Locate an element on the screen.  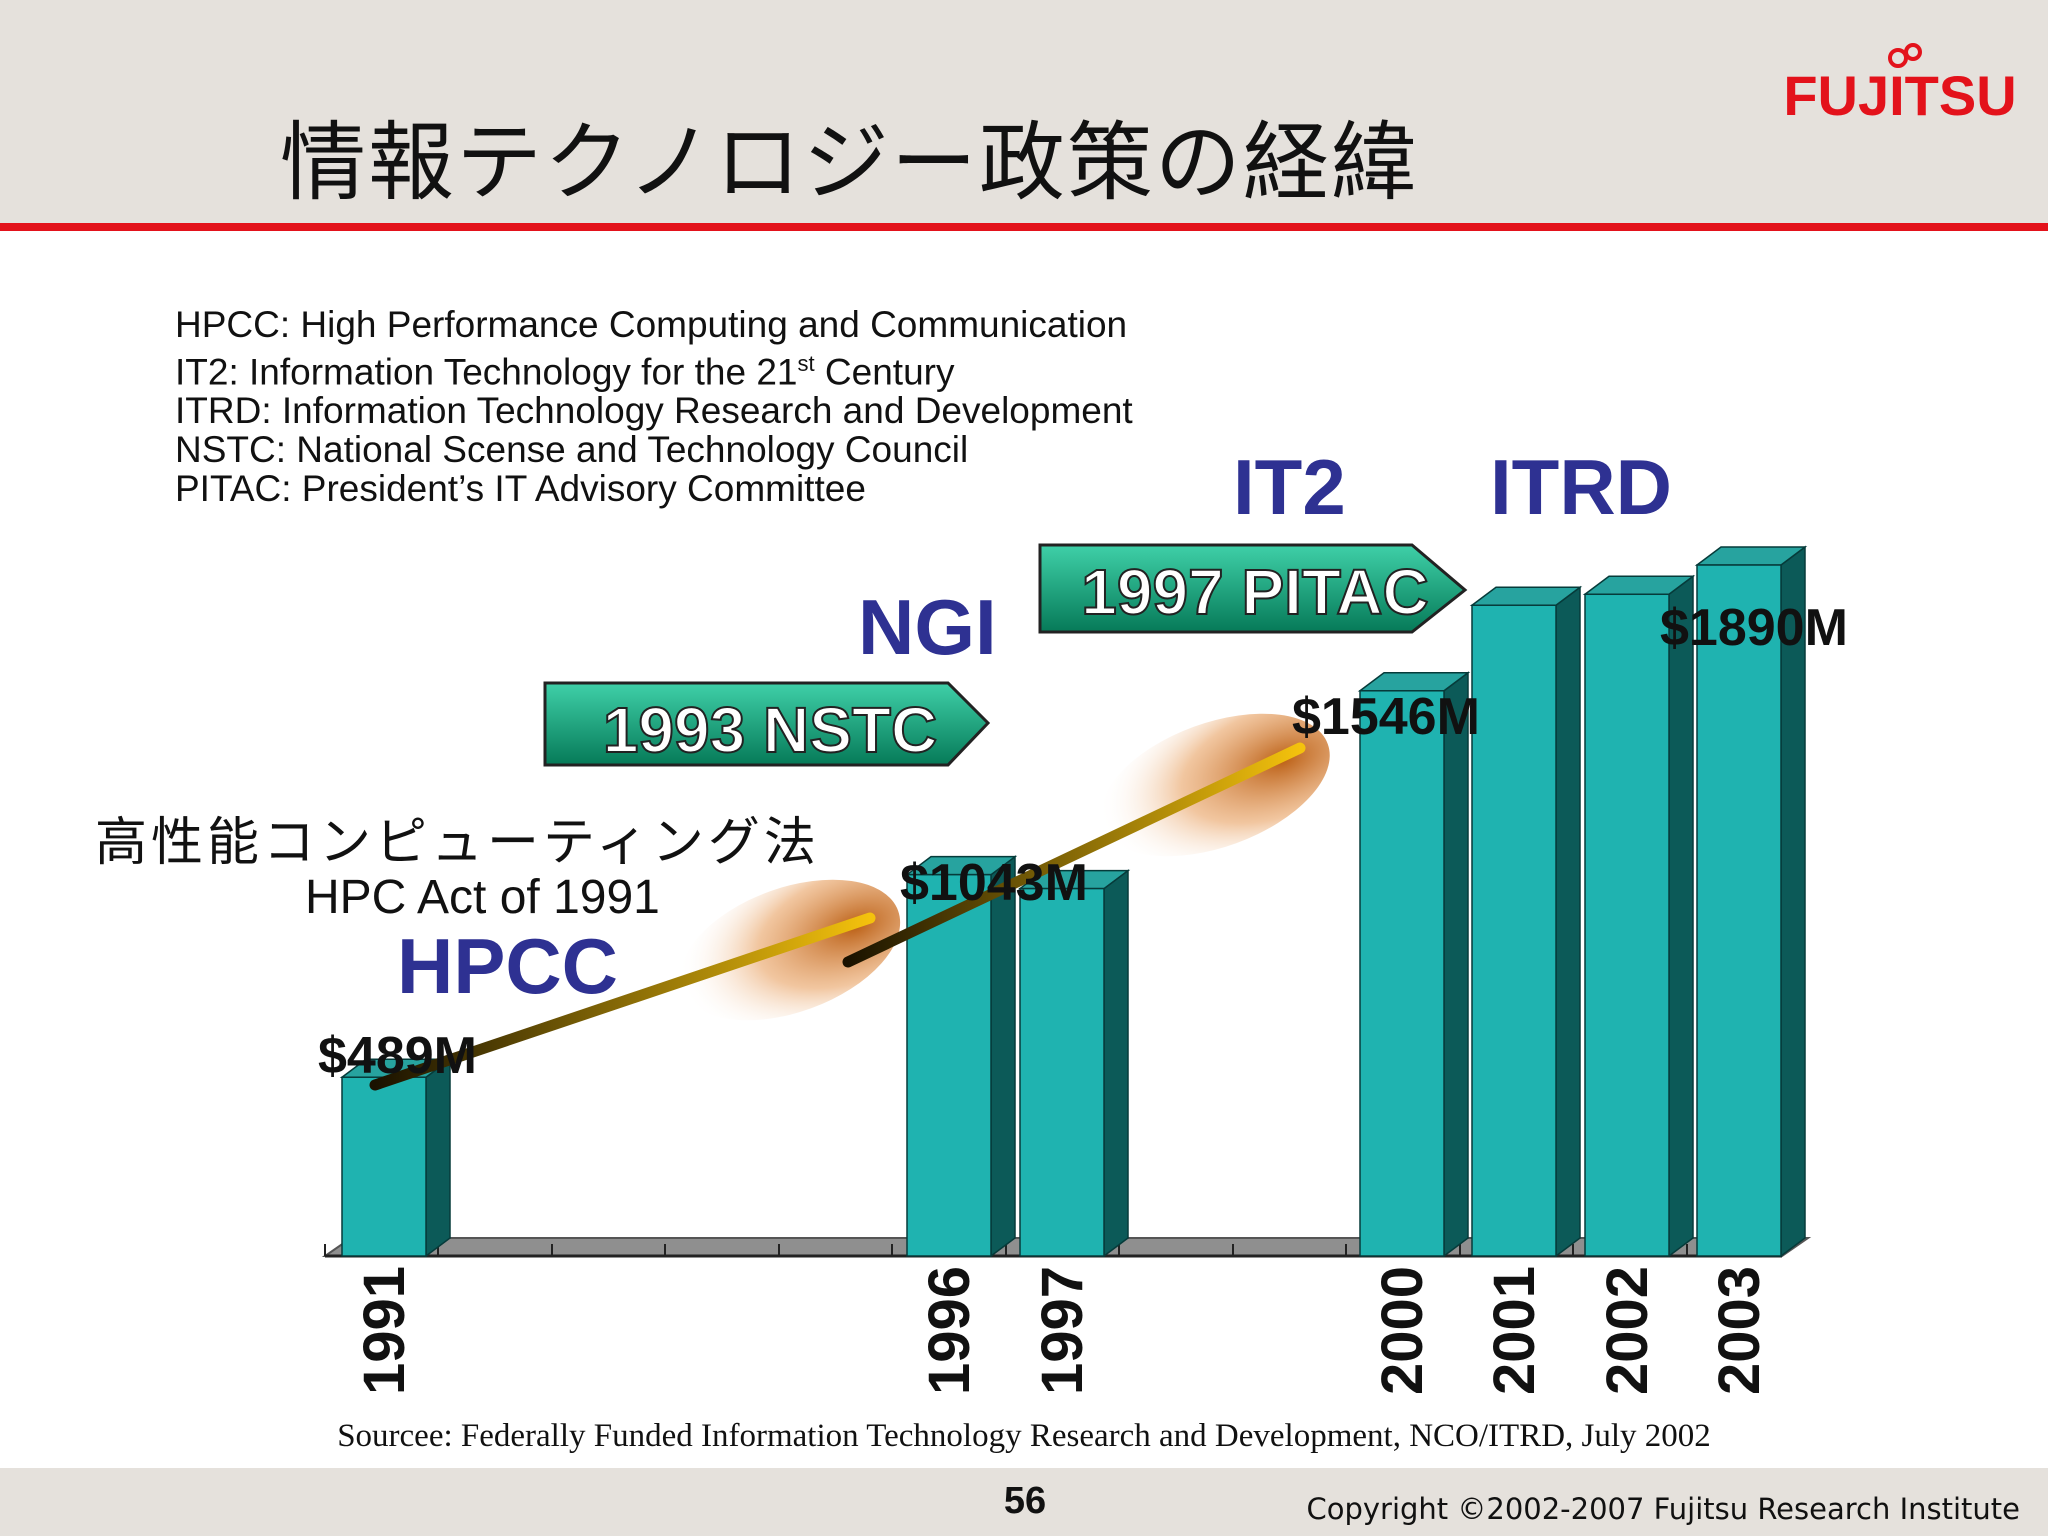
bar-1997 is located at coordinates (1074, 1063).